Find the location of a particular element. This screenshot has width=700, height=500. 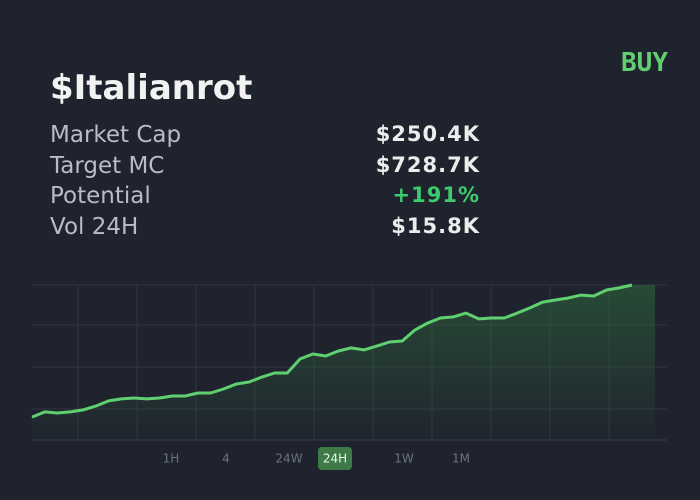

stat-row: Target MC $728.7K is located at coordinates (265, 168).